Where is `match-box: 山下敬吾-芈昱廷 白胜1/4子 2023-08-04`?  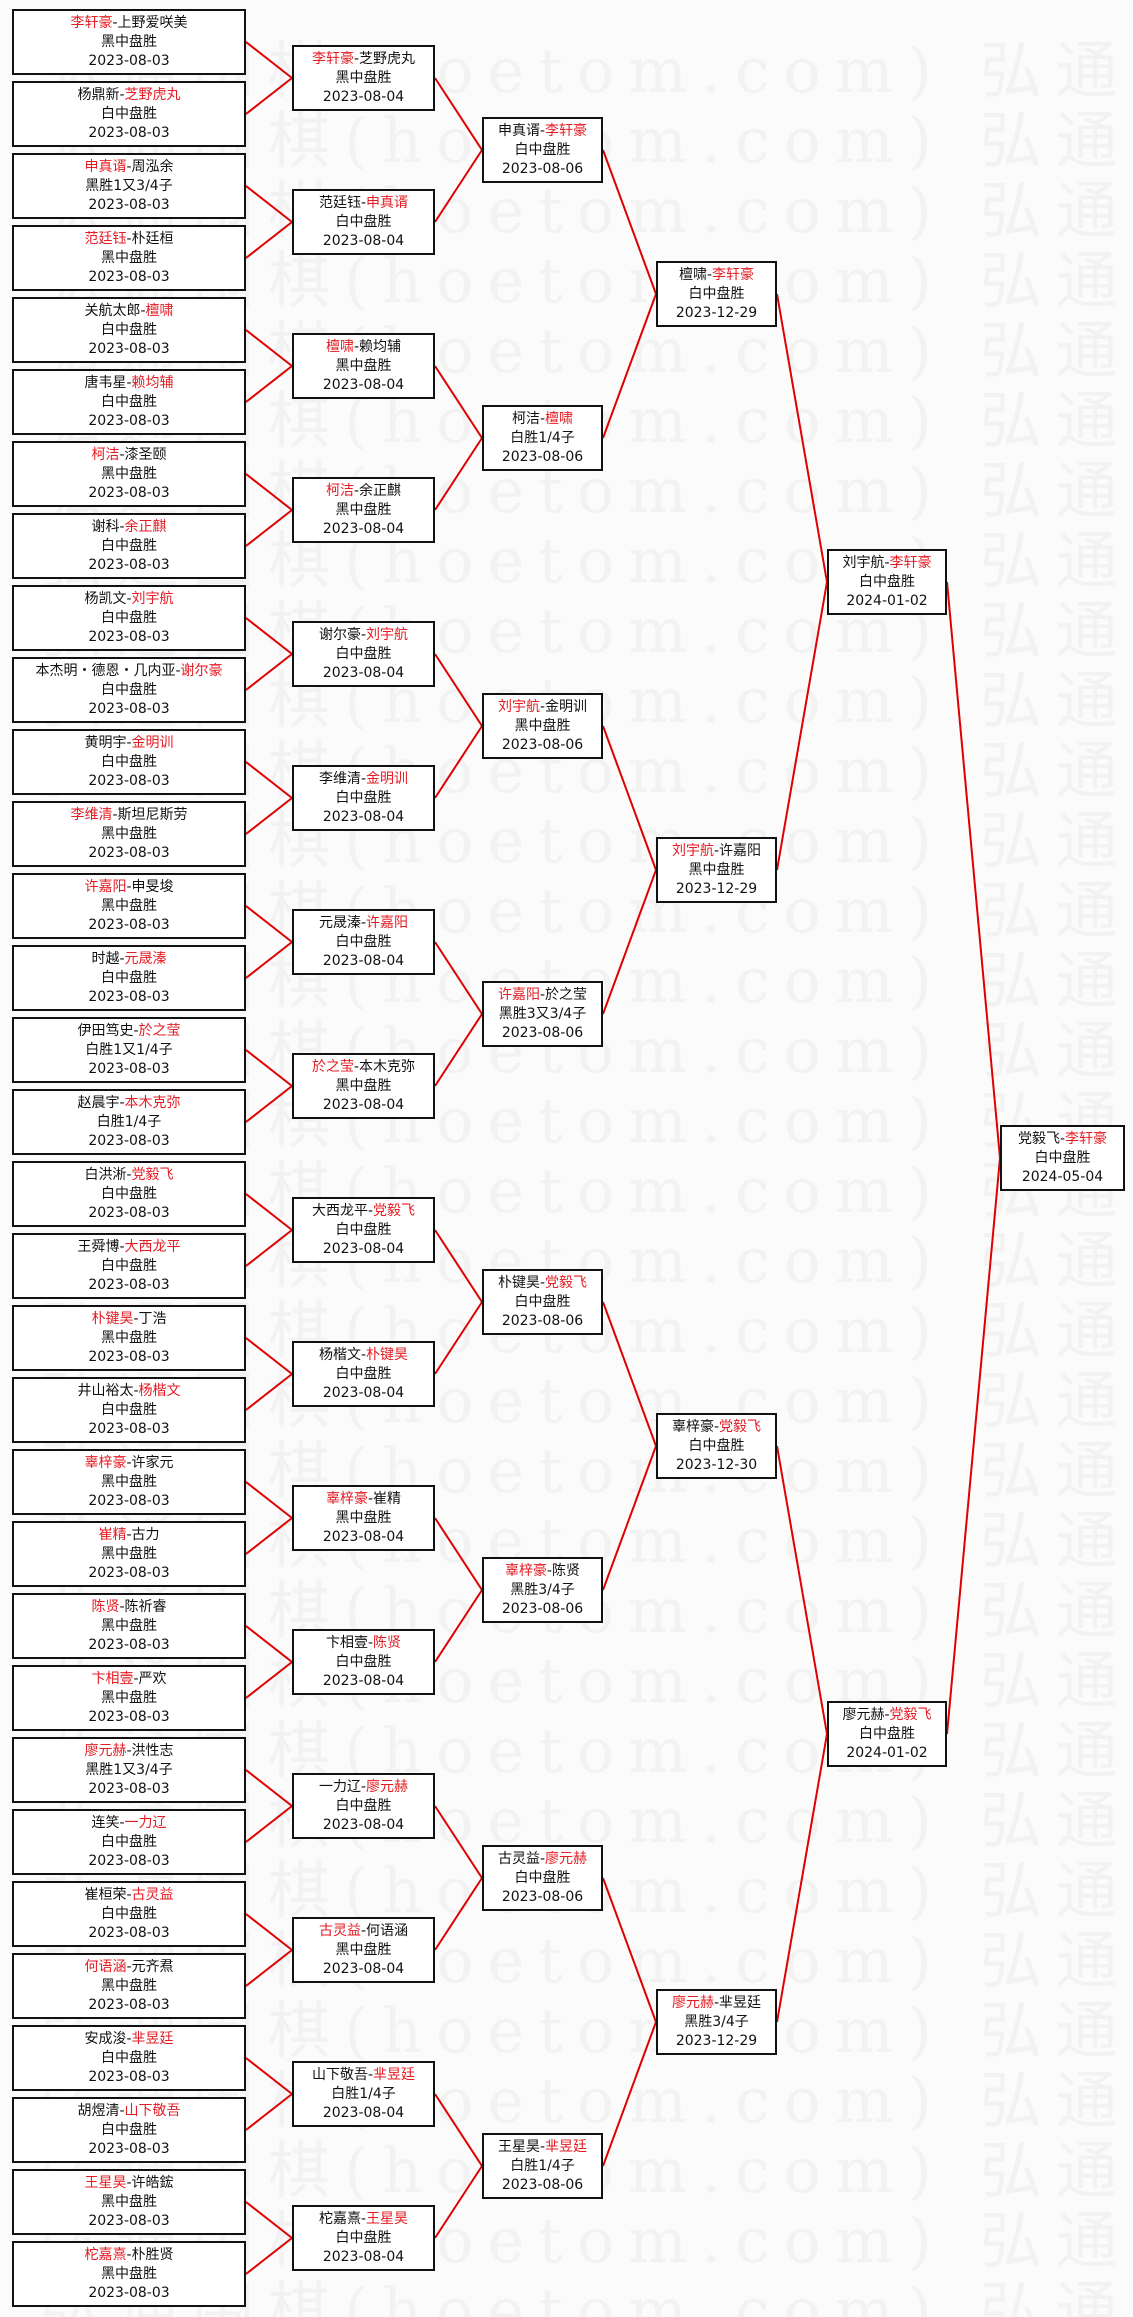 match-box: 山下敬吾-芈昱廷 白胜1/4子 2023-08-04 is located at coordinates (363, 2094).